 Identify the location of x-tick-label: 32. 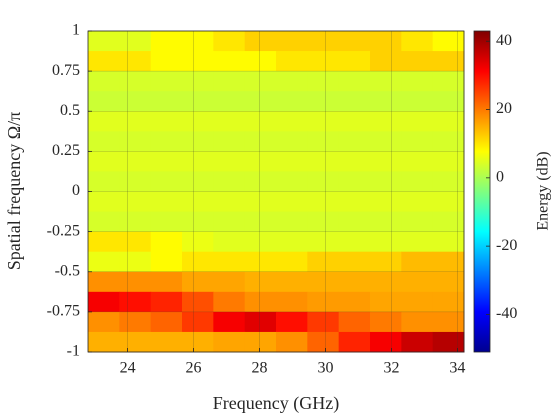
(391, 368).